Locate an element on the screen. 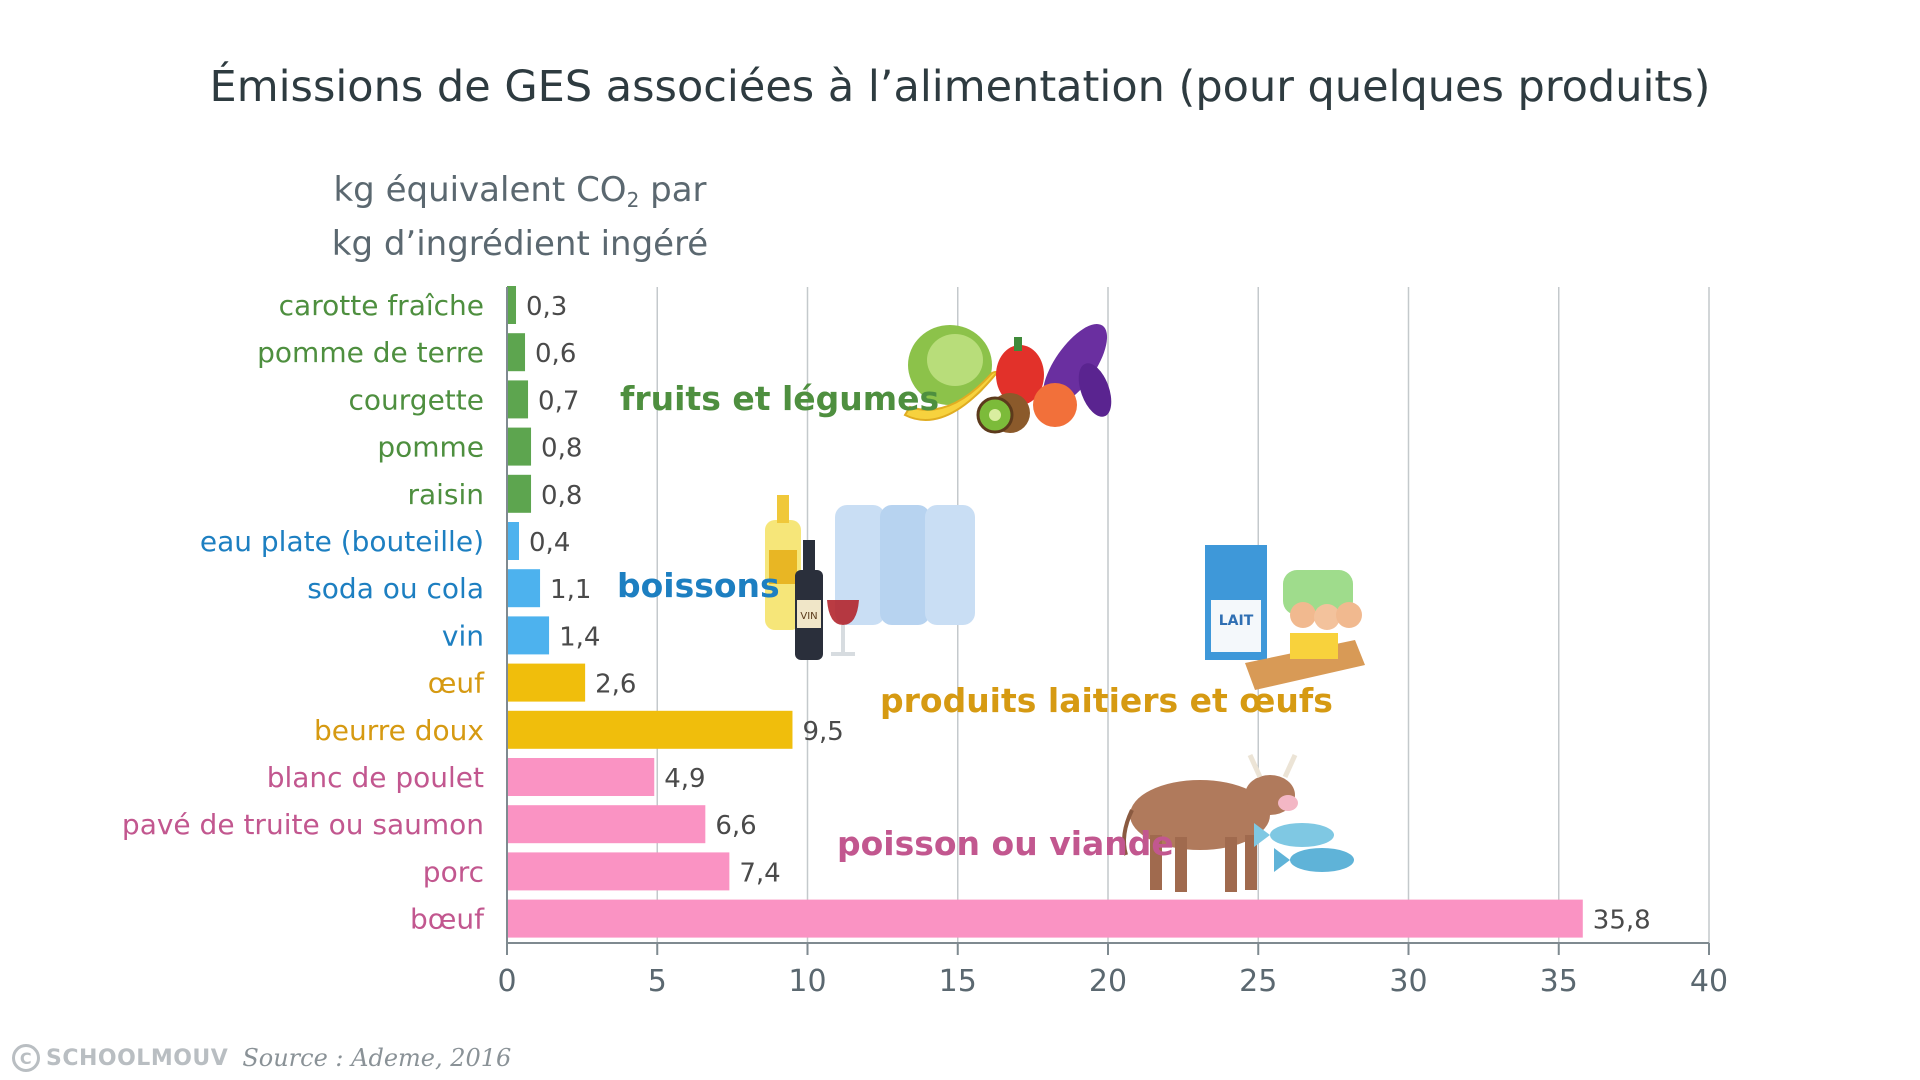  x-tick-label: 10 is located at coordinates (807, 981).